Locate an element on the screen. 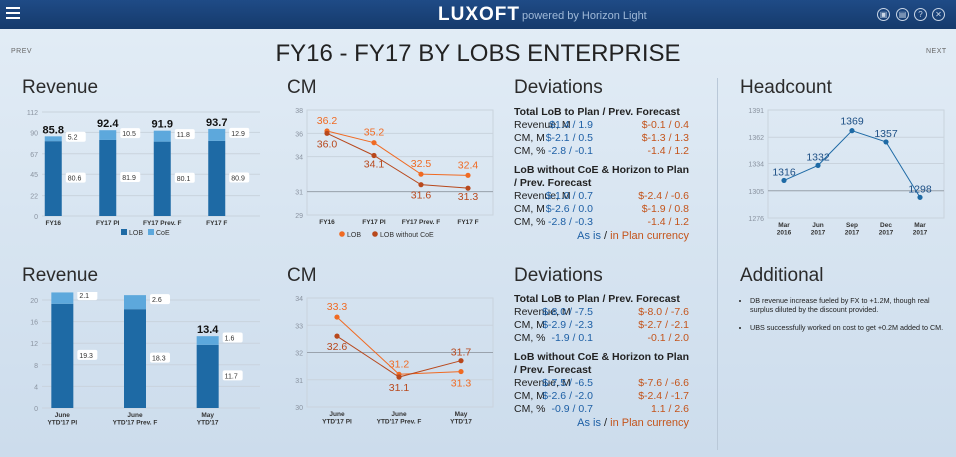 This screenshot has height=457, width=956. y-tick-label: 34 is located at coordinates (299, 158).